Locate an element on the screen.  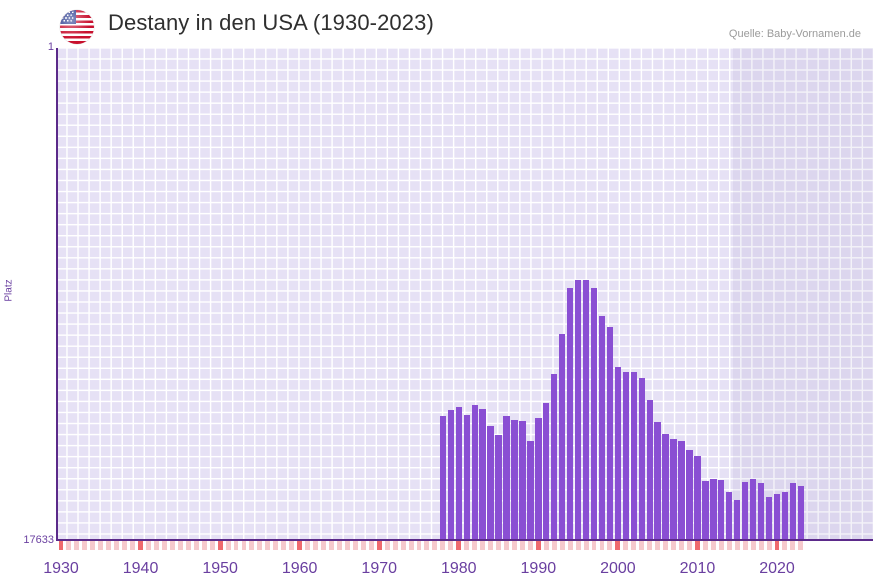
page-title: Destany in den USA (1930-2023) is located at coordinates (271, 22).